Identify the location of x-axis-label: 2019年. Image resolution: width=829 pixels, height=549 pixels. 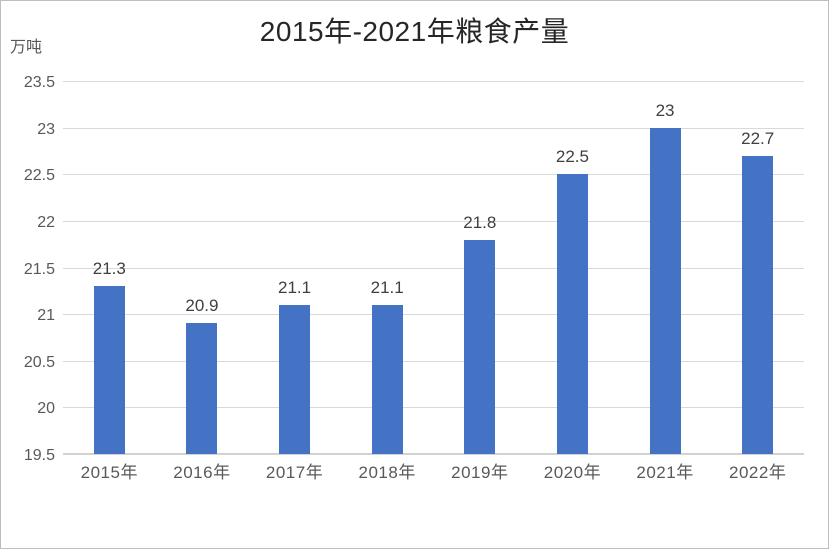
(480, 472).